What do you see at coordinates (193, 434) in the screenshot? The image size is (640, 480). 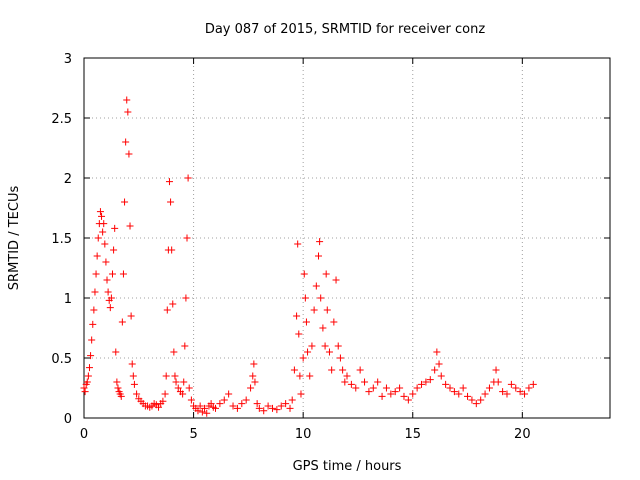 I see `x-tick-label: 5` at bounding box center [193, 434].